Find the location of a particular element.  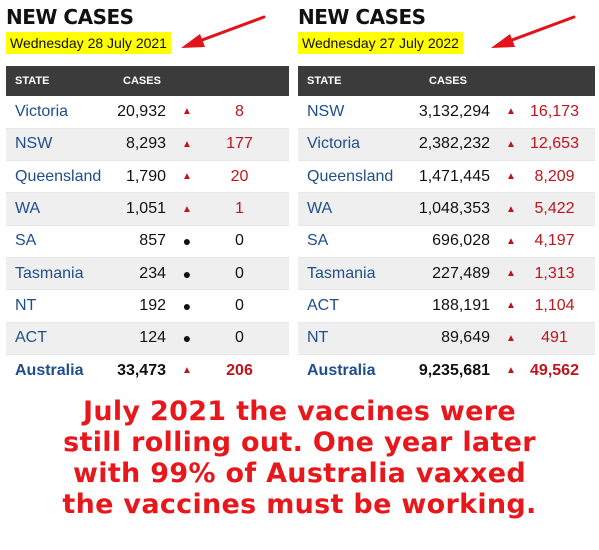

cases-value: 20,932 is located at coordinates (142, 112).